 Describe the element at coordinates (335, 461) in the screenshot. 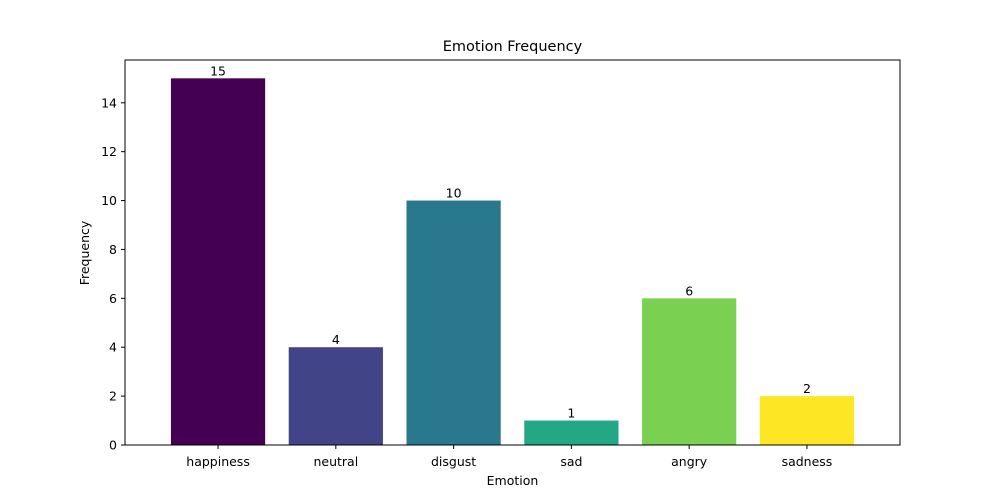

I see `x-tick-label-neutral: neutral` at that location.